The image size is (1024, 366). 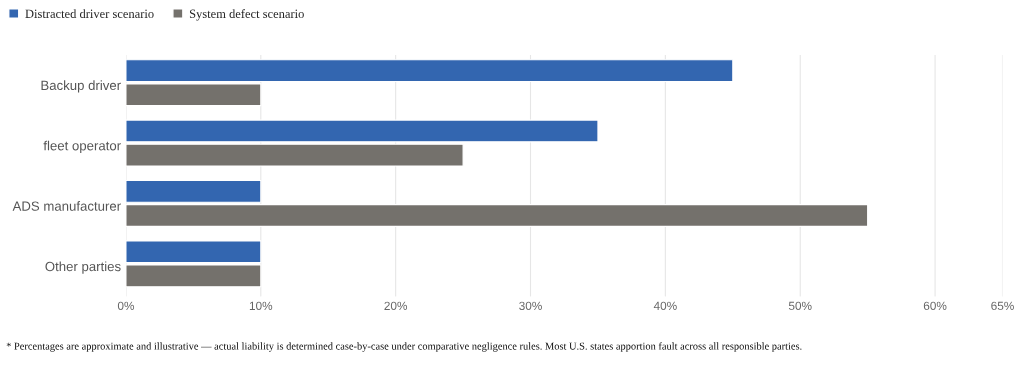 I want to click on y-tick-label: Other parties, so click(x=83, y=267).